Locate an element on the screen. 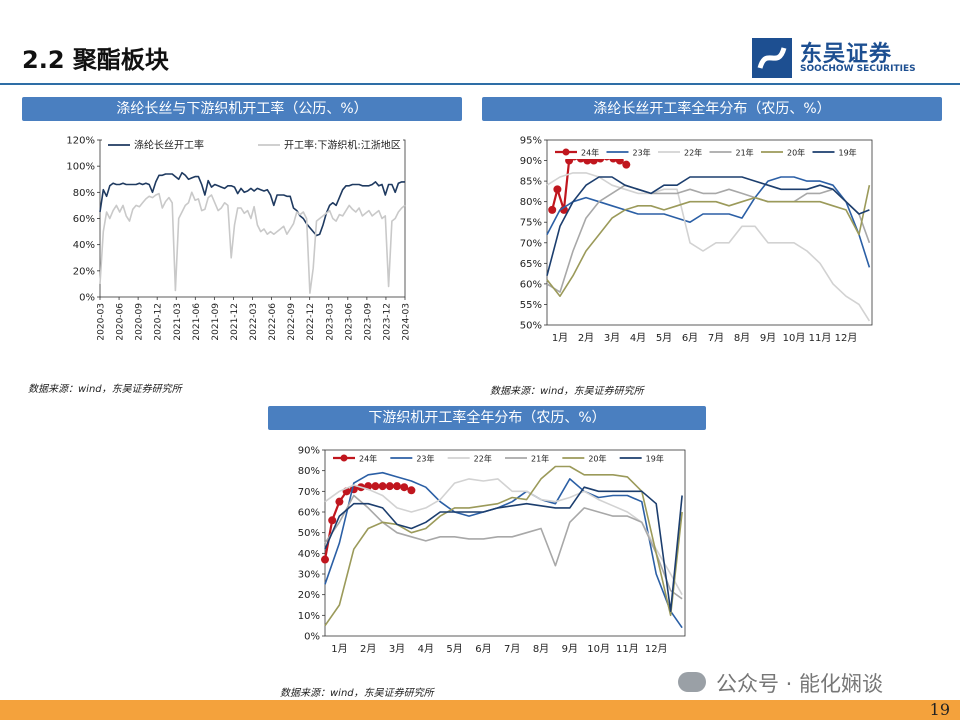 This screenshot has height=720, width=960. c1-ytick-label: 0% is located at coordinates (87, 298).